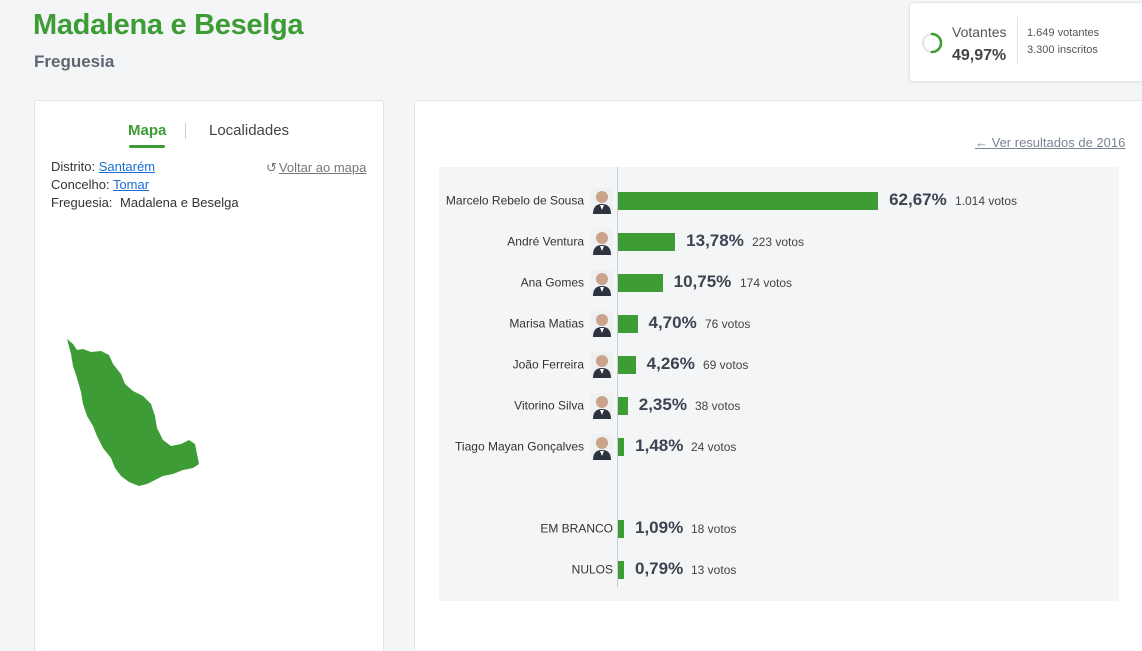 This screenshot has width=1142, height=651. What do you see at coordinates (617, 377) in the screenshot?
I see `chart-axis` at bounding box center [617, 377].